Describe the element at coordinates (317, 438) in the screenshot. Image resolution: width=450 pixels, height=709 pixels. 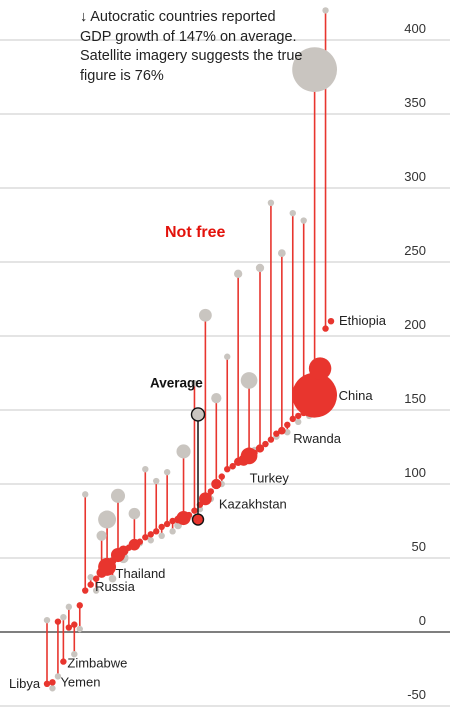
I see `country-label-rwanda: Rwanda` at that location.